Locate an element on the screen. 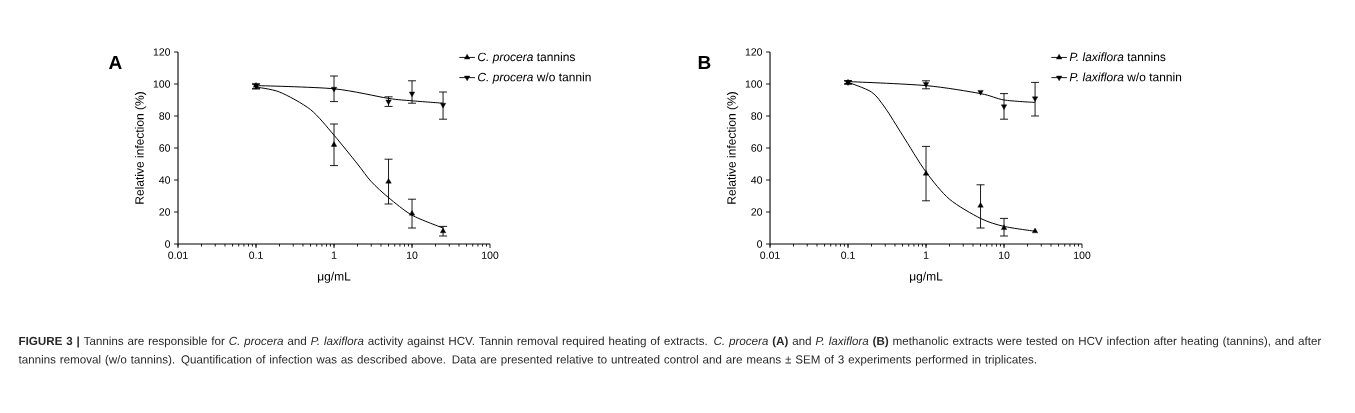  chart-title: B is located at coordinates (704, 62).